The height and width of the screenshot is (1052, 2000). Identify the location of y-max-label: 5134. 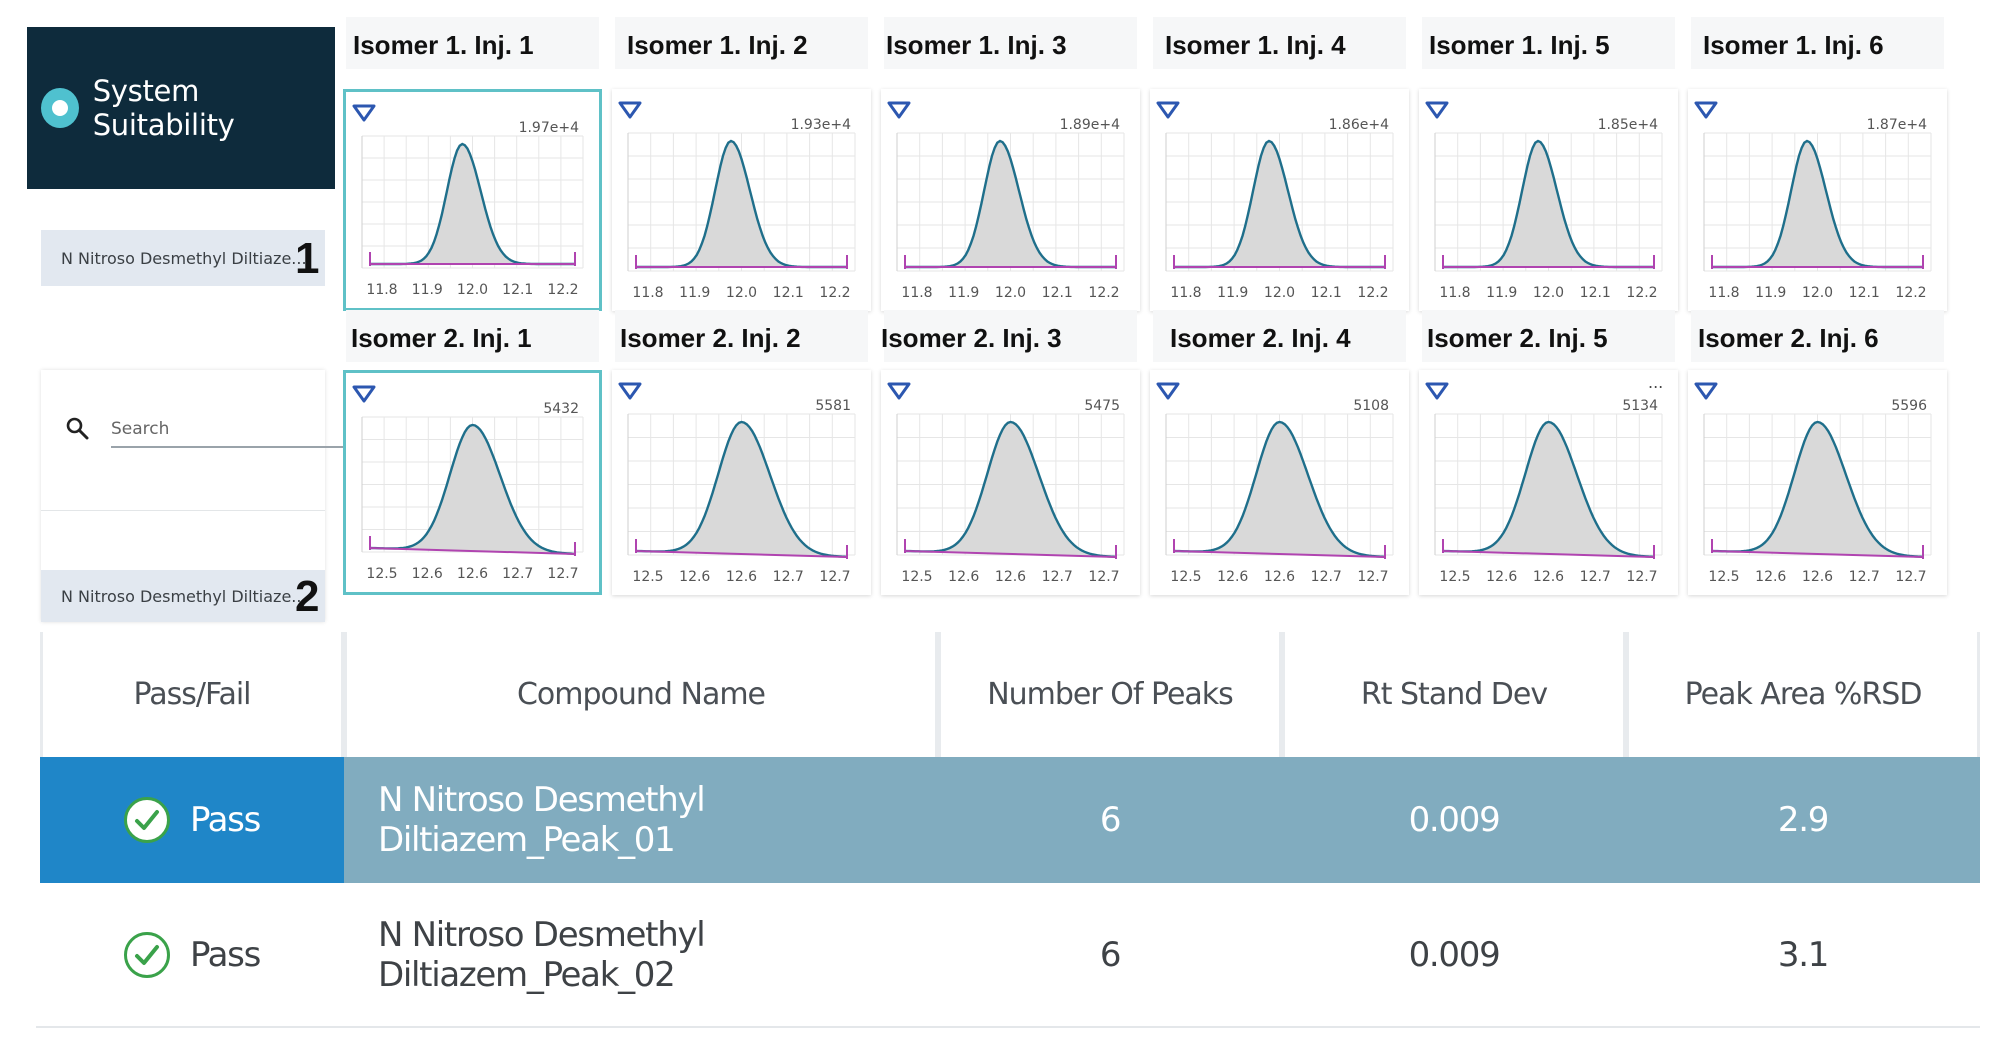
(1640, 406).